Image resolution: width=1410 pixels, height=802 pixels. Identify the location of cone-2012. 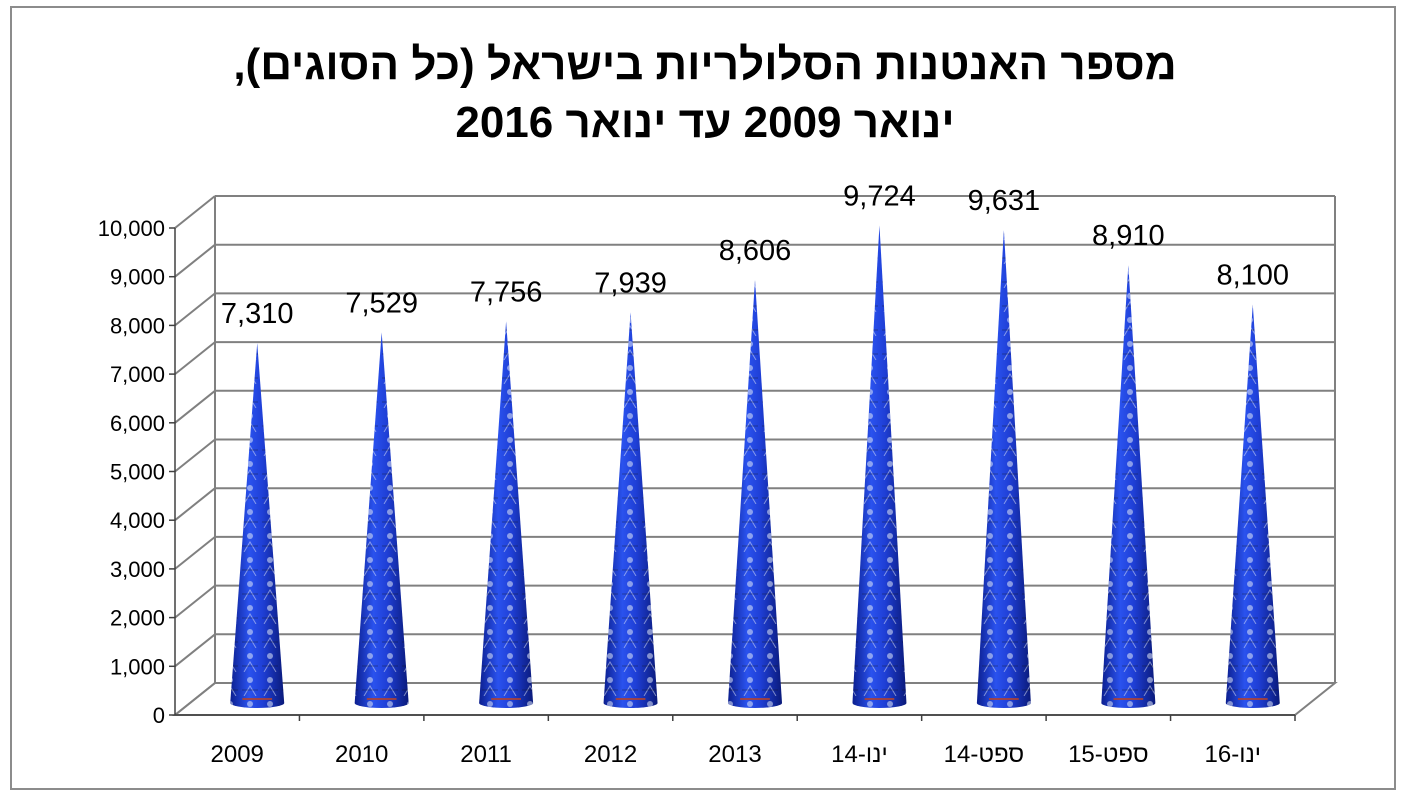
(630, 510).